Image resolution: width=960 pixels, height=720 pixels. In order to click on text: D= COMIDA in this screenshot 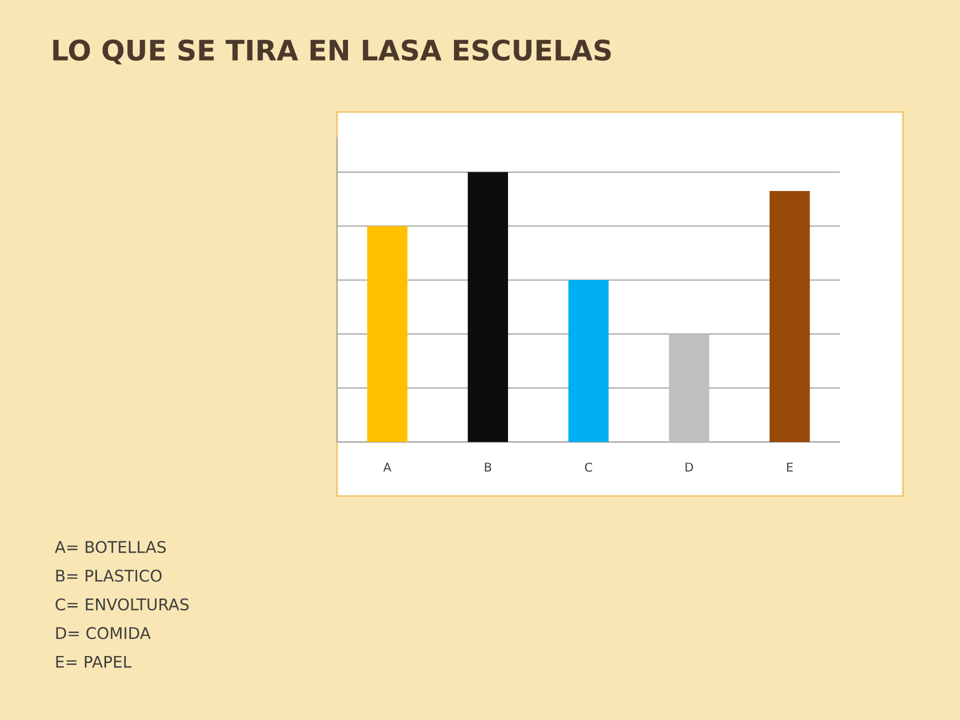, I will do `click(103, 633)`.